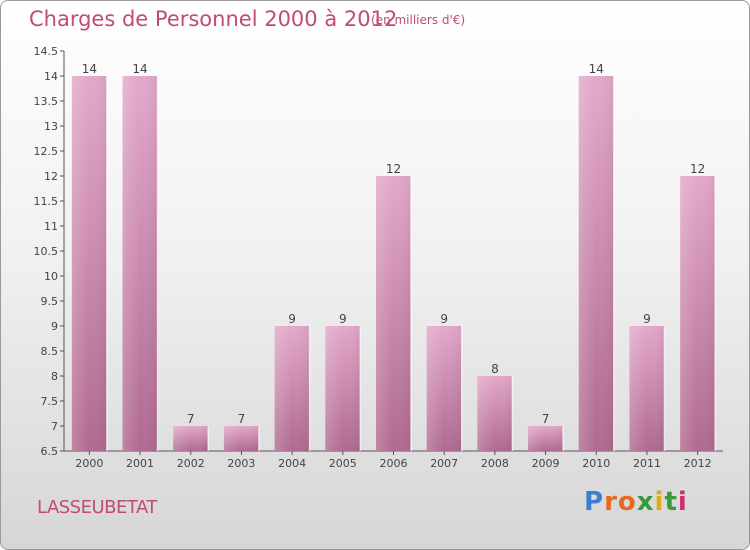 The width and height of the screenshot is (750, 550). Describe the element at coordinates (627, 502) in the screenshot. I see `logo-letter: o` at that location.